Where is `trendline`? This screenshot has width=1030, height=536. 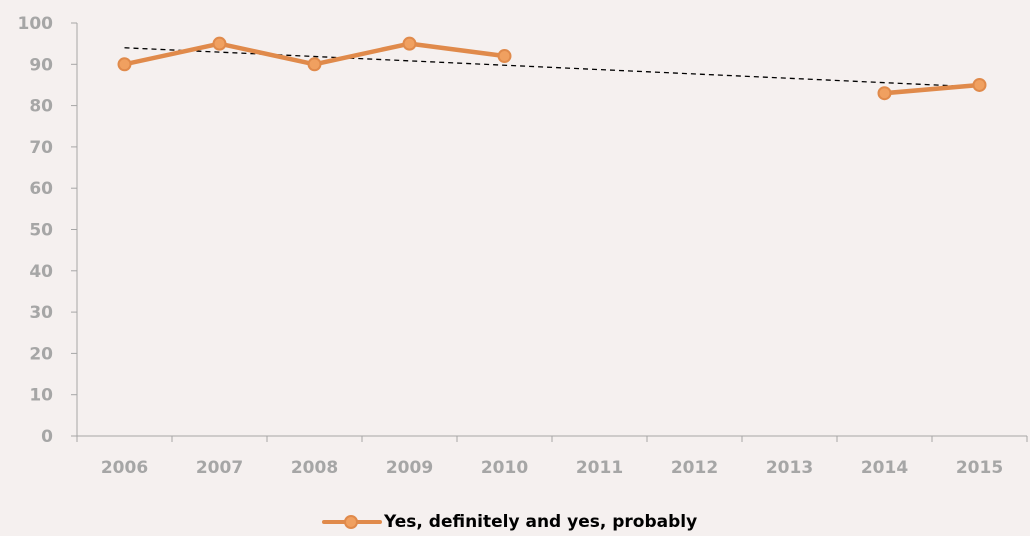
trendline is located at coordinates (552, 67).